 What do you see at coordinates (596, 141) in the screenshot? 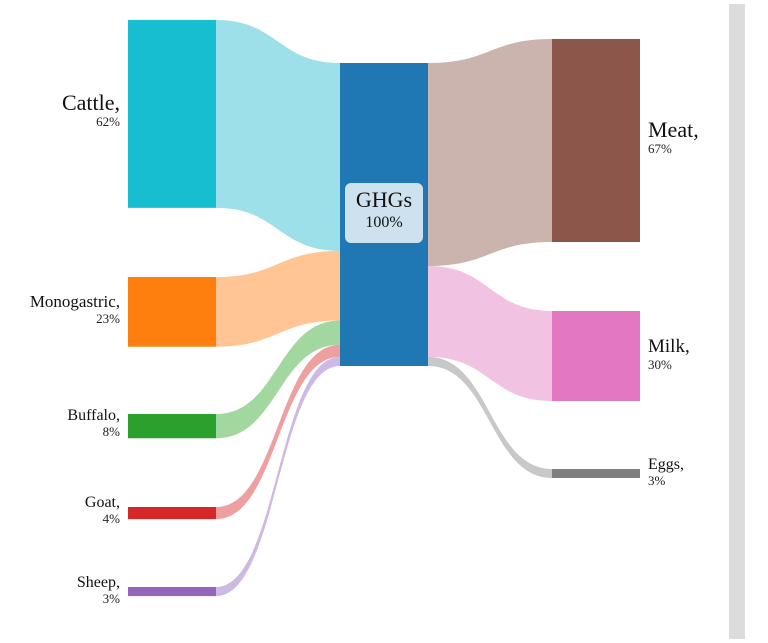
I see `node-meat` at bounding box center [596, 141].